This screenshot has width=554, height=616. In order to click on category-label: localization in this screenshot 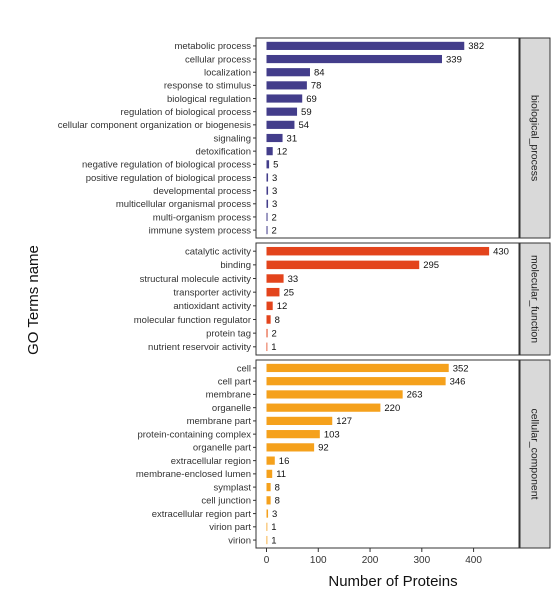, I will do `click(227, 73)`.